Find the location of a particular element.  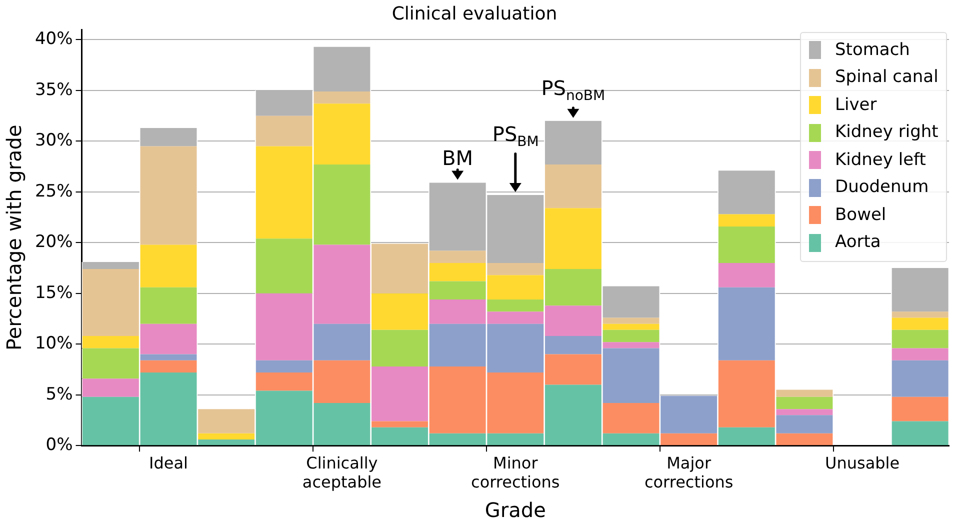

legend-label: Aorta is located at coordinates (858, 242).